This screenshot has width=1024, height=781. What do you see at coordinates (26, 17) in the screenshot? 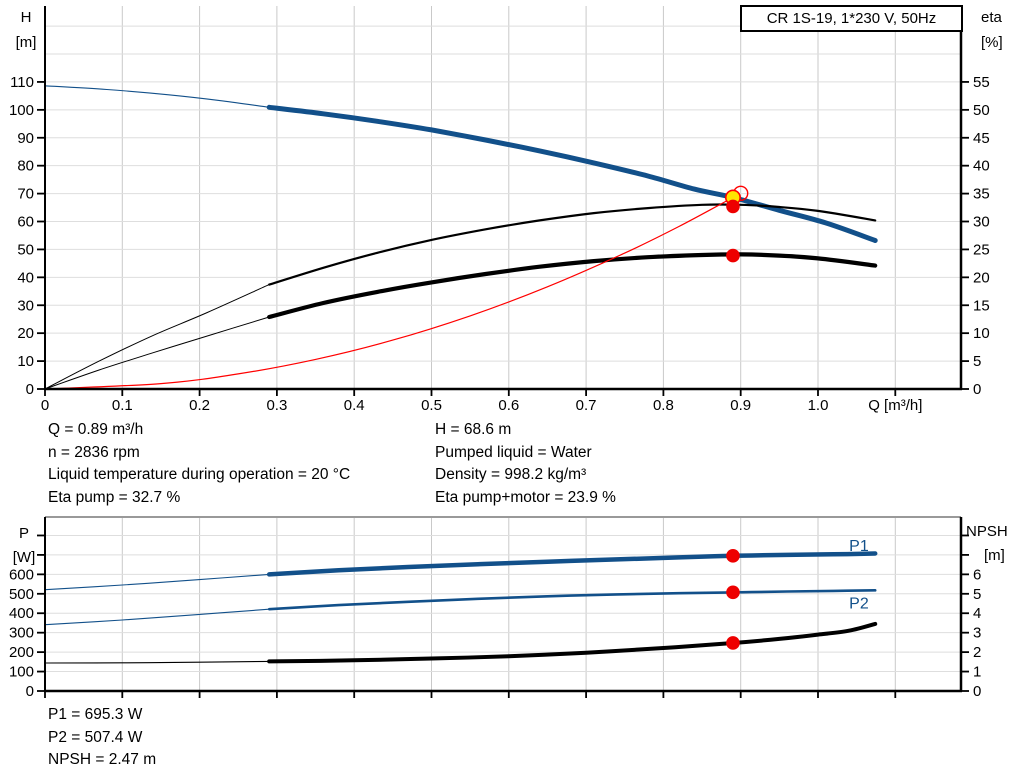
I see `y-left-axis-title: H` at bounding box center [26, 17].